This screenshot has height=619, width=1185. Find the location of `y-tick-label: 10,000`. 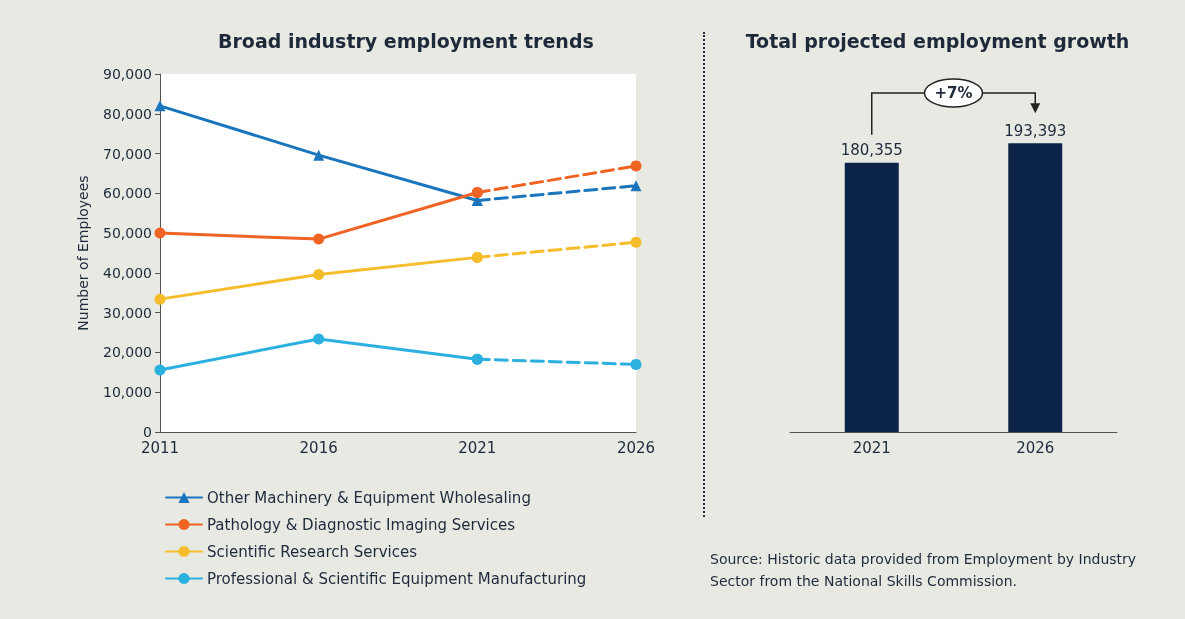

y-tick-label: 10,000 is located at coordinates (127, 392).